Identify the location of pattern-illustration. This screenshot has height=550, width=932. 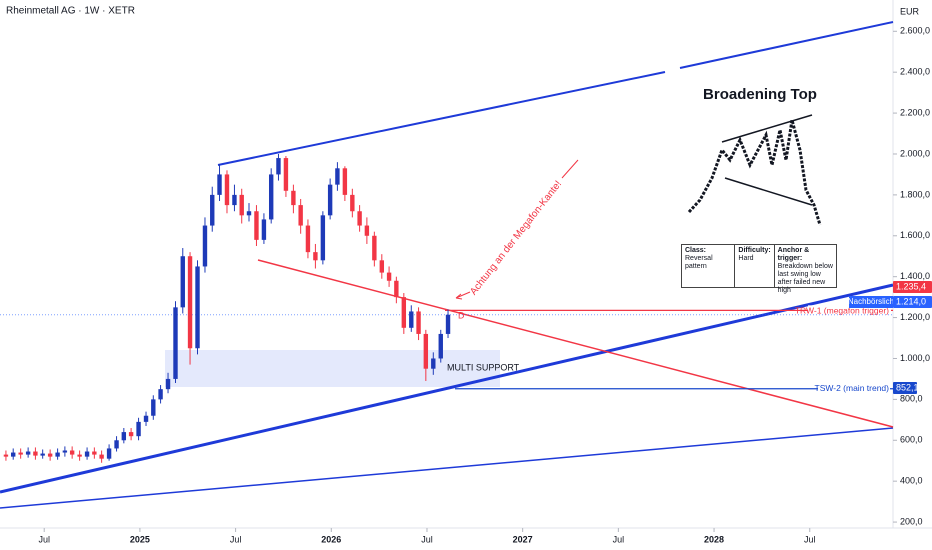
(754, 172).